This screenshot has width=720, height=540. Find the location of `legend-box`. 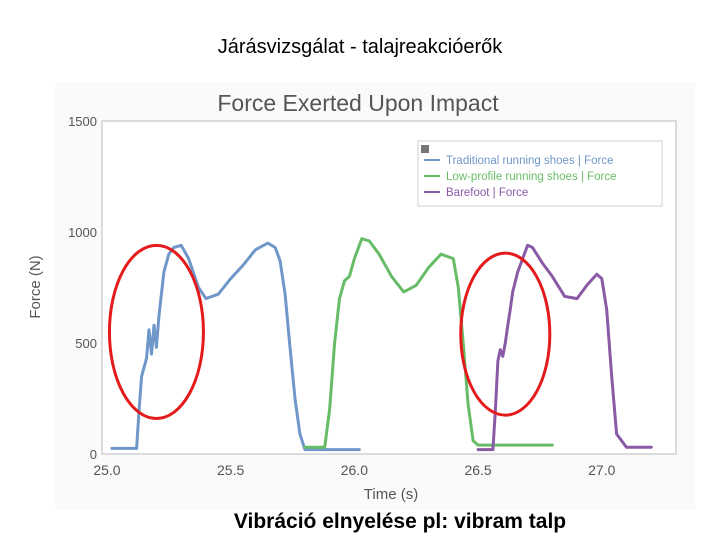

legend-box is located at coordinates (540, 173).